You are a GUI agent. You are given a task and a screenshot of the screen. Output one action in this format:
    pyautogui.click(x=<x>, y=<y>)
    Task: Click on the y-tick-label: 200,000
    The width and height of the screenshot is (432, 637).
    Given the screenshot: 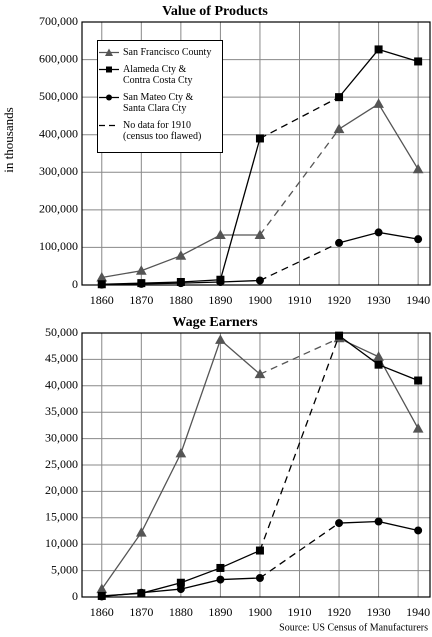 What is the action you would take?
    pyautogui.click(x=58, y=209)
    